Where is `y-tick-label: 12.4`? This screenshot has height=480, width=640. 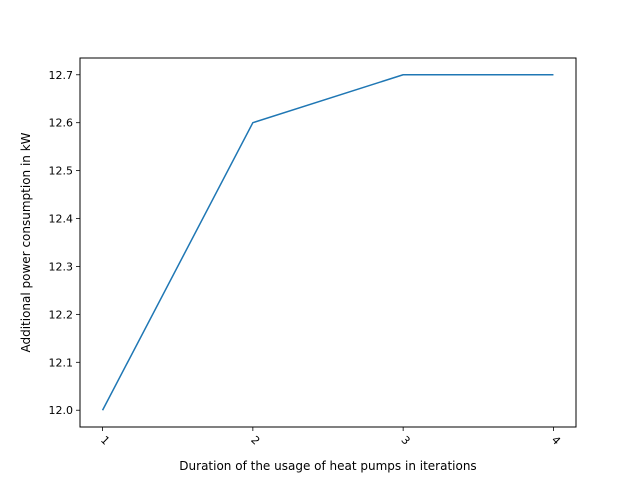 y-tick-label: 12.4 is located at coordinates (61, 219).